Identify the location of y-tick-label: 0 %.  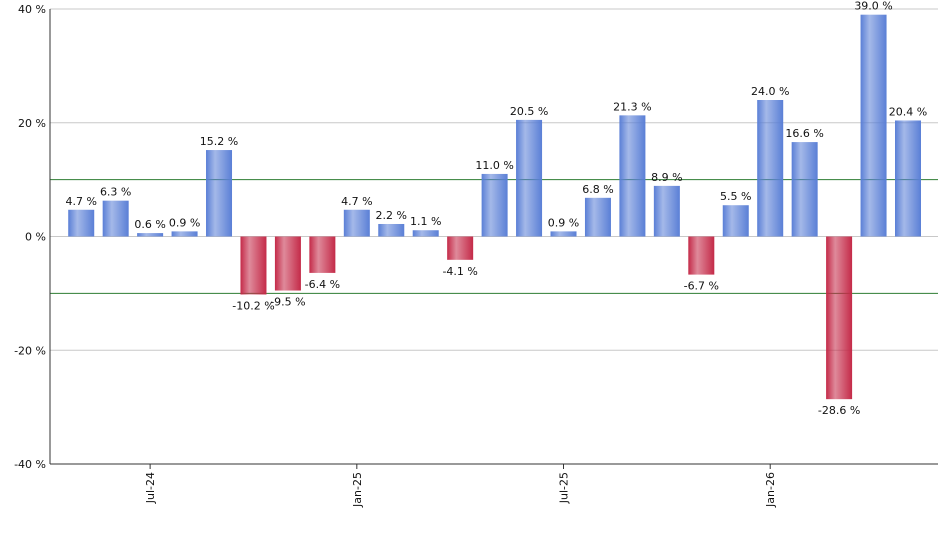
(35, 237).